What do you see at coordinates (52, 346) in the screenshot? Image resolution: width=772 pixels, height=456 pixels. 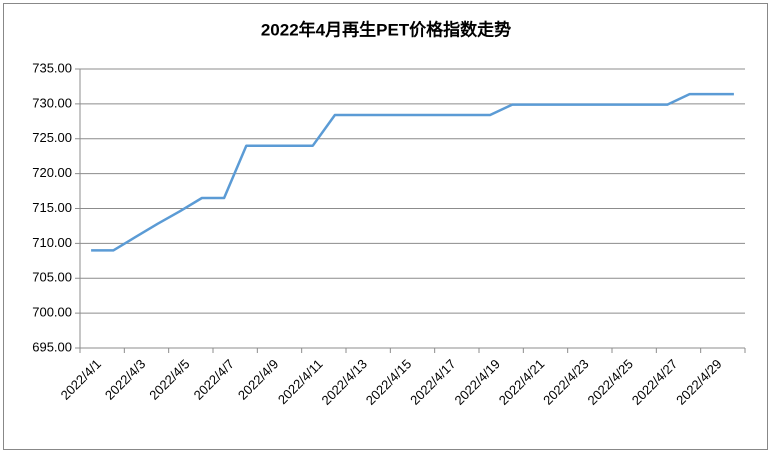 I see `y-tick-label: 695.00` at bounding box center [52, 346].